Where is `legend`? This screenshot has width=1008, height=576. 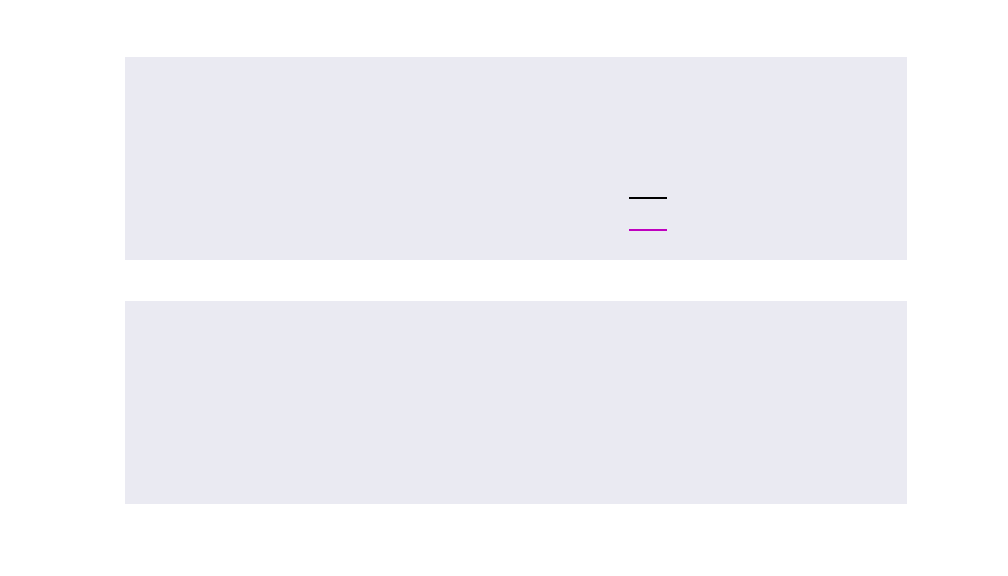 legend is located at coordinates (648, 214).